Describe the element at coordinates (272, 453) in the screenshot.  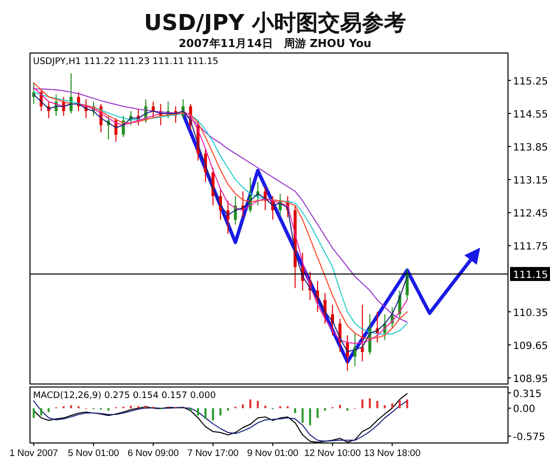
I see `x-tick-label: 9 Nov 01:00` at that location.